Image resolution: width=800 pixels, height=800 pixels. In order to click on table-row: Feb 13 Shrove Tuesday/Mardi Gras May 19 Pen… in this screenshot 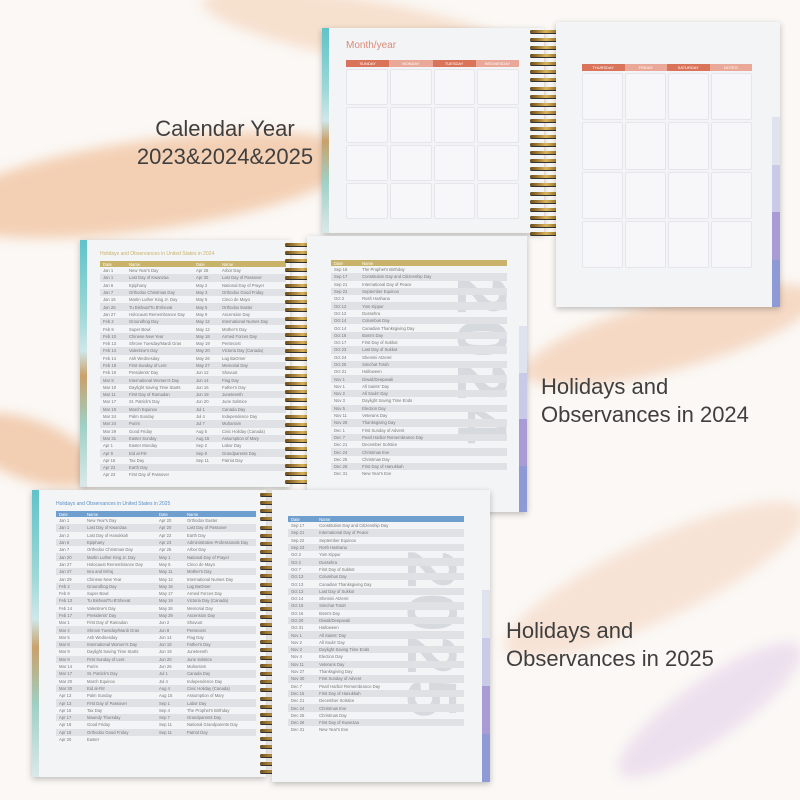, I will do `click(193, 343)`.